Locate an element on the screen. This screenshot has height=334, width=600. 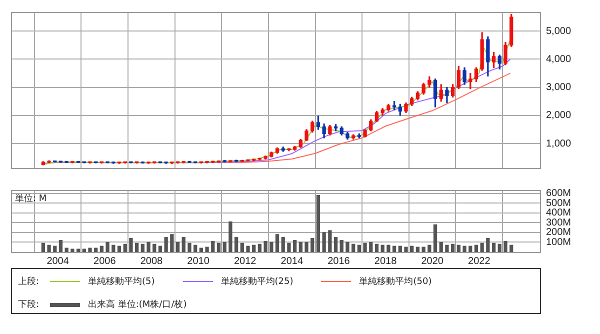
y-axis-title: 単位: M is located at coordinates (31, 198).